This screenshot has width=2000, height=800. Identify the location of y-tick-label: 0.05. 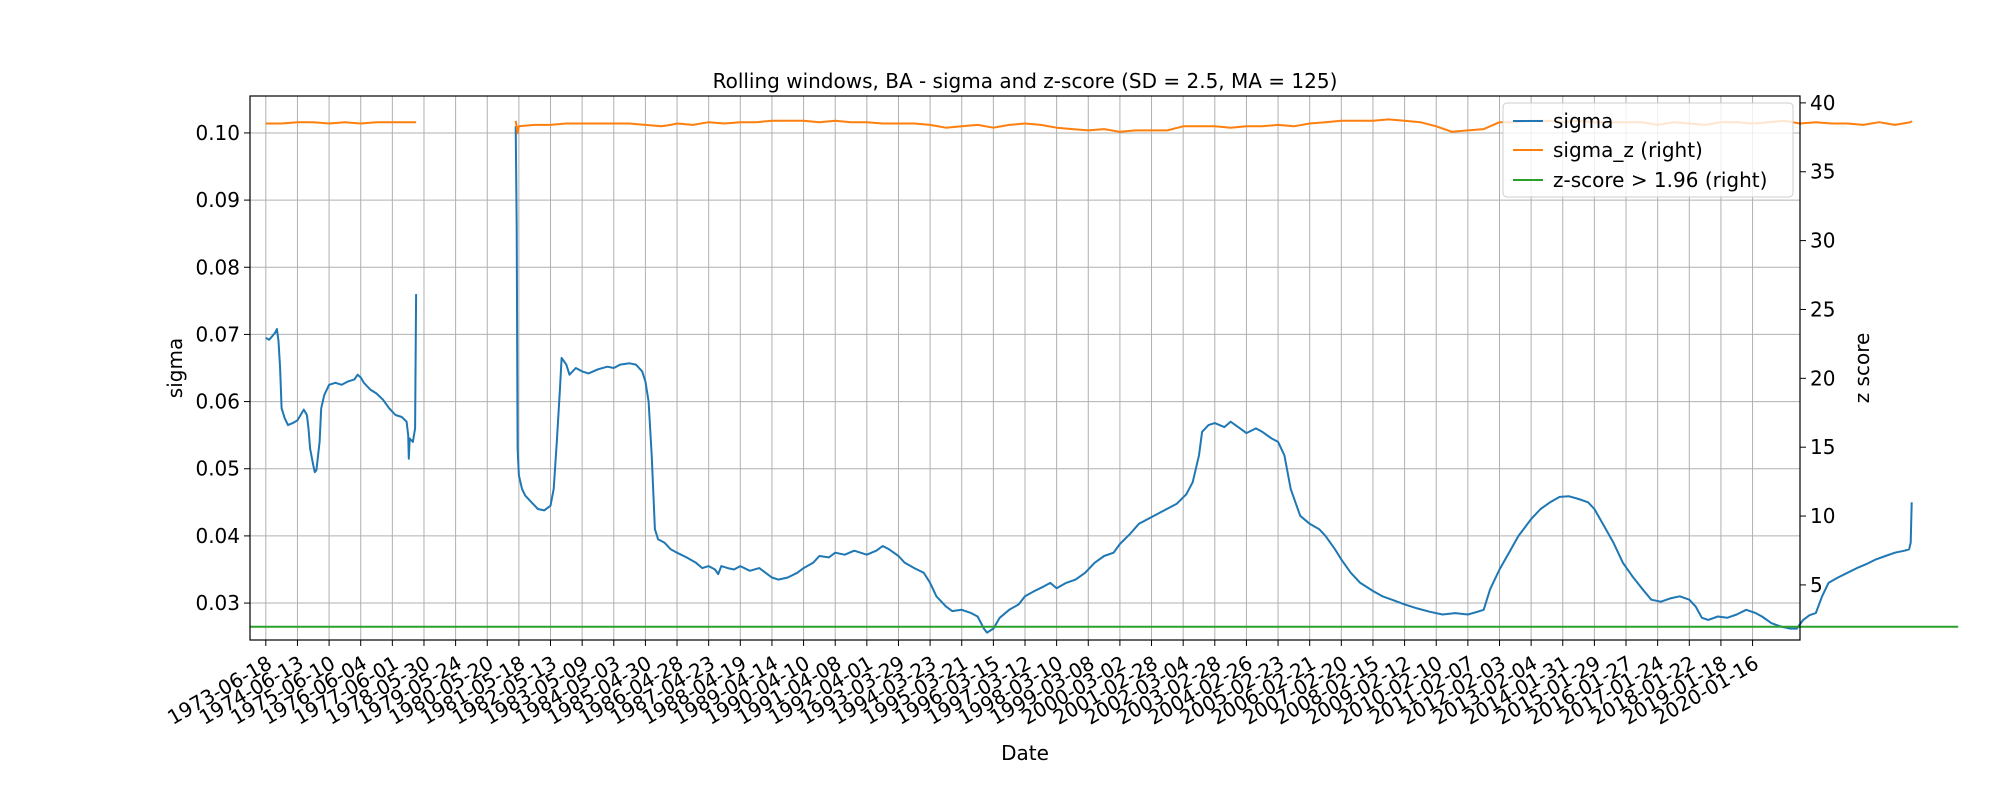
(217, 469).